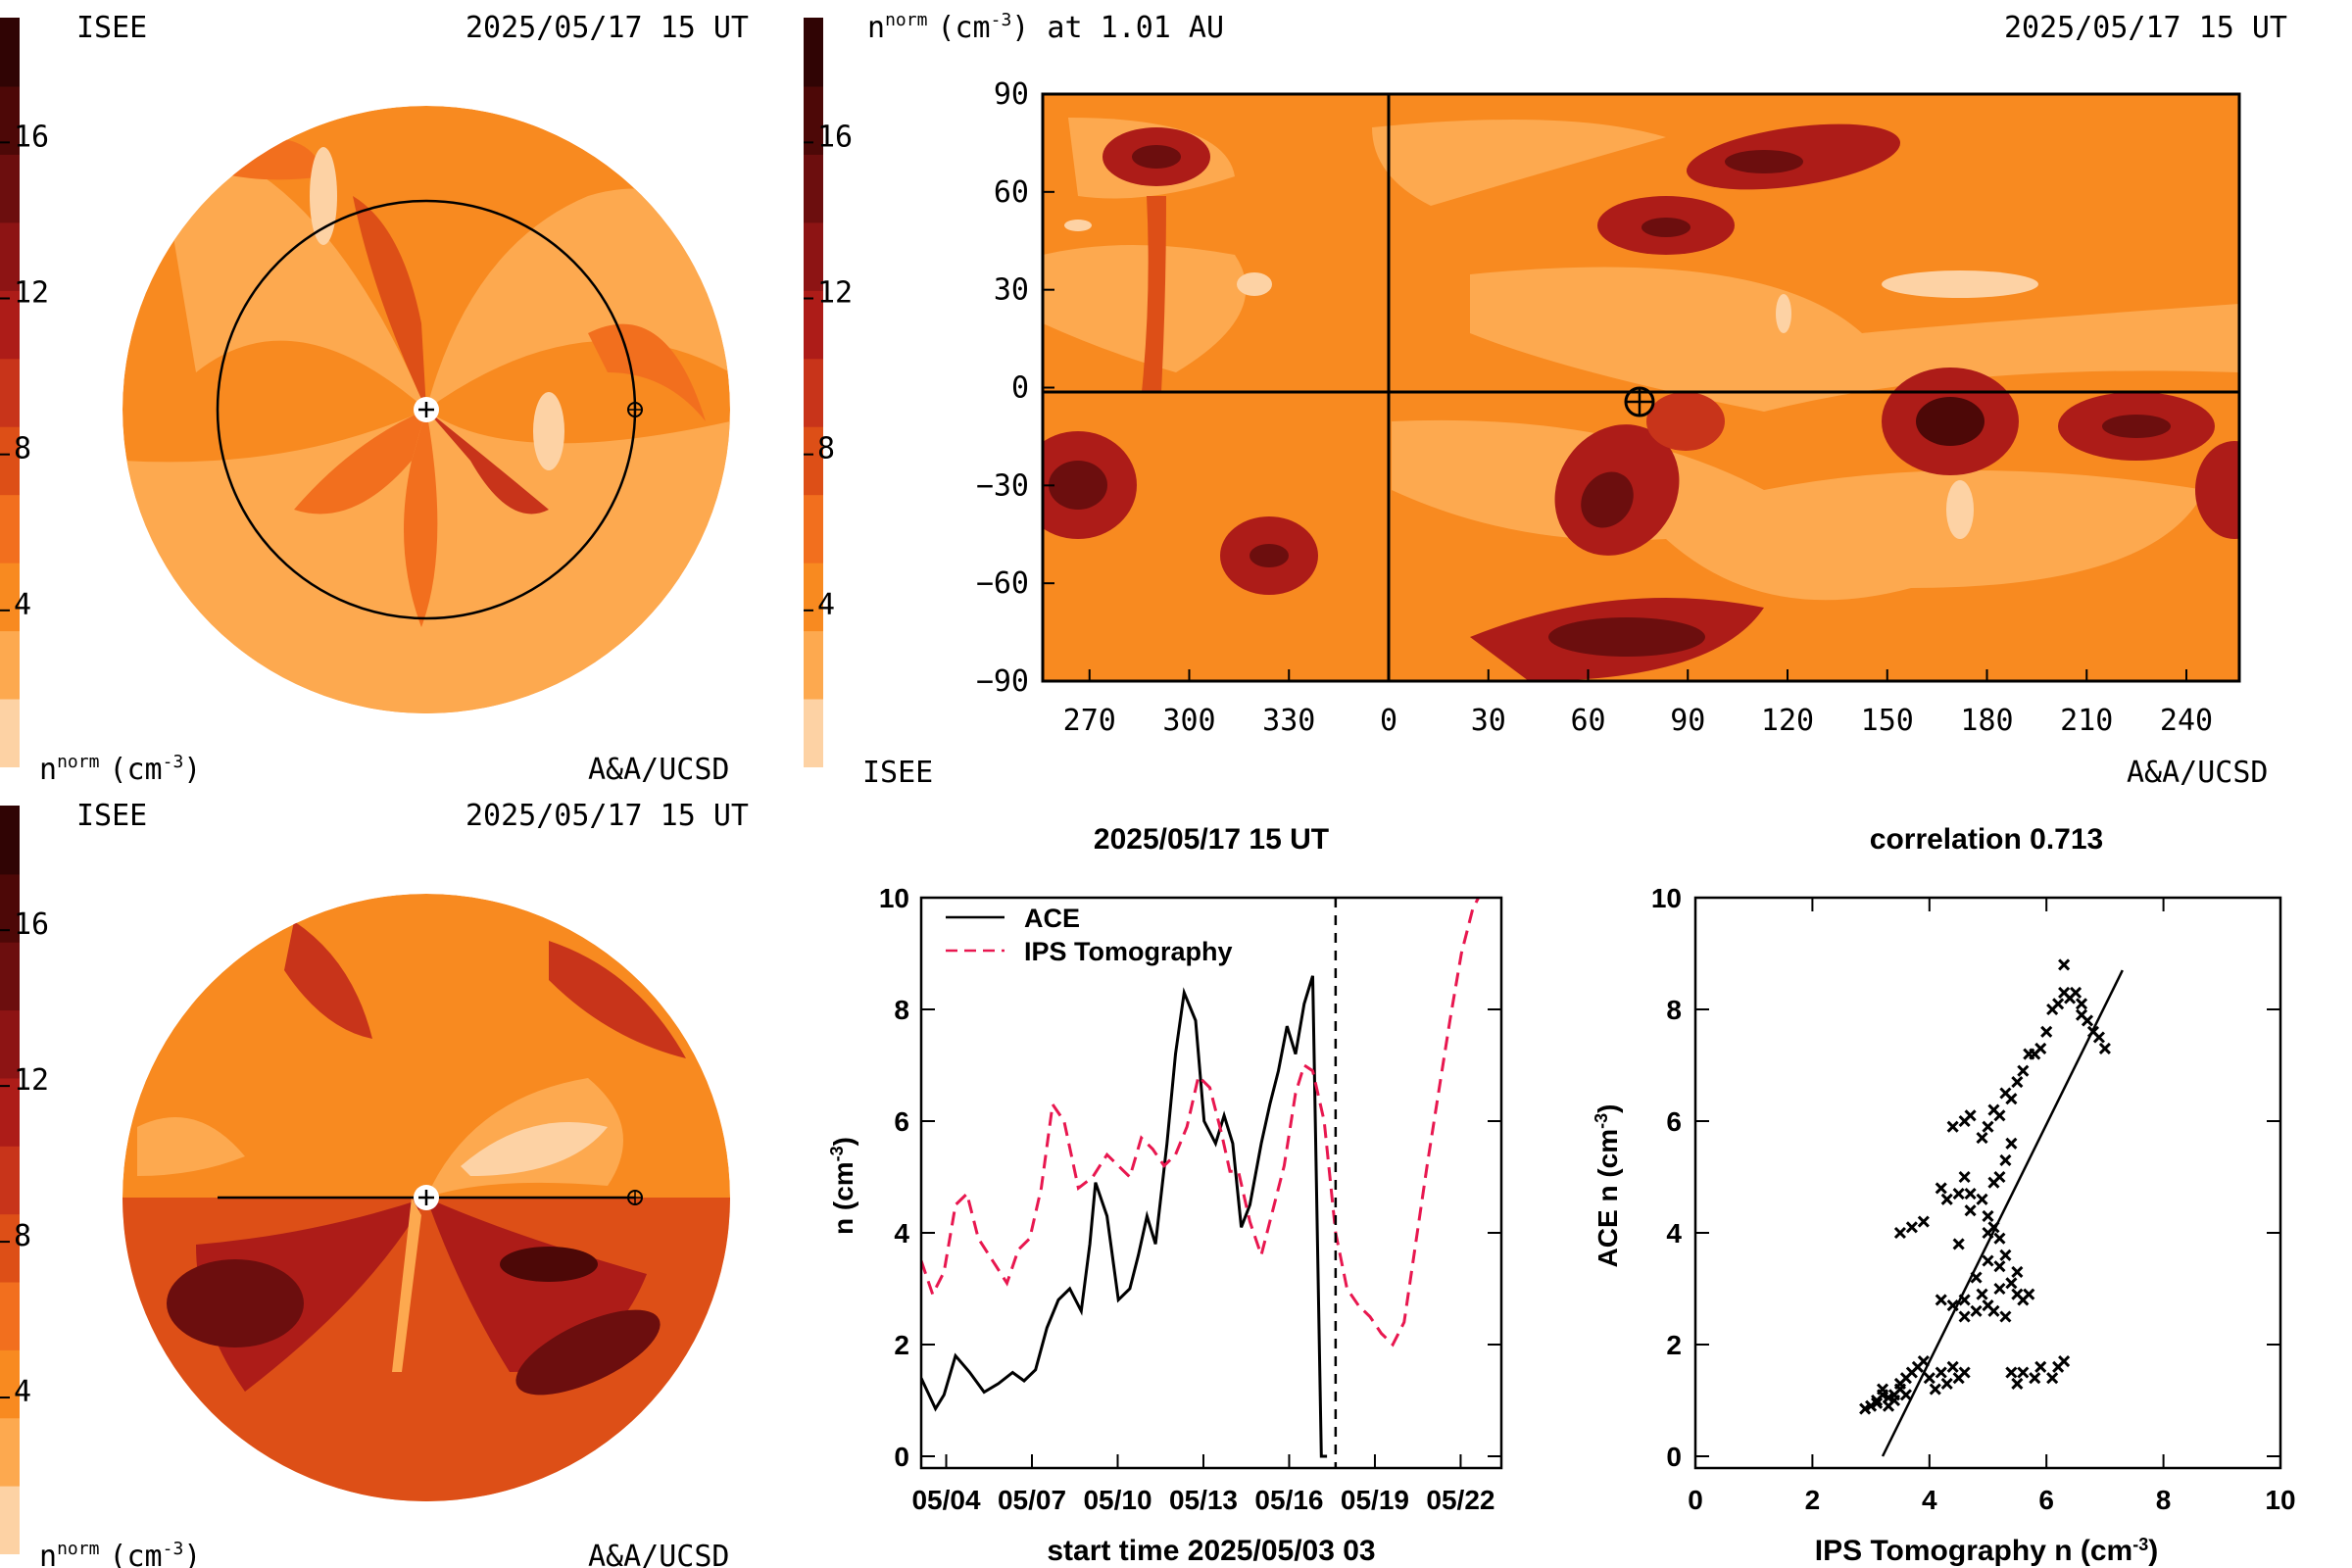 The height and width of the screenshot is (1568, 2352). What do you see at coordinates (1986, 839) in the screenshot?
I see `scatter-title: correlation 0.713` at bounding box center [1986, 839].